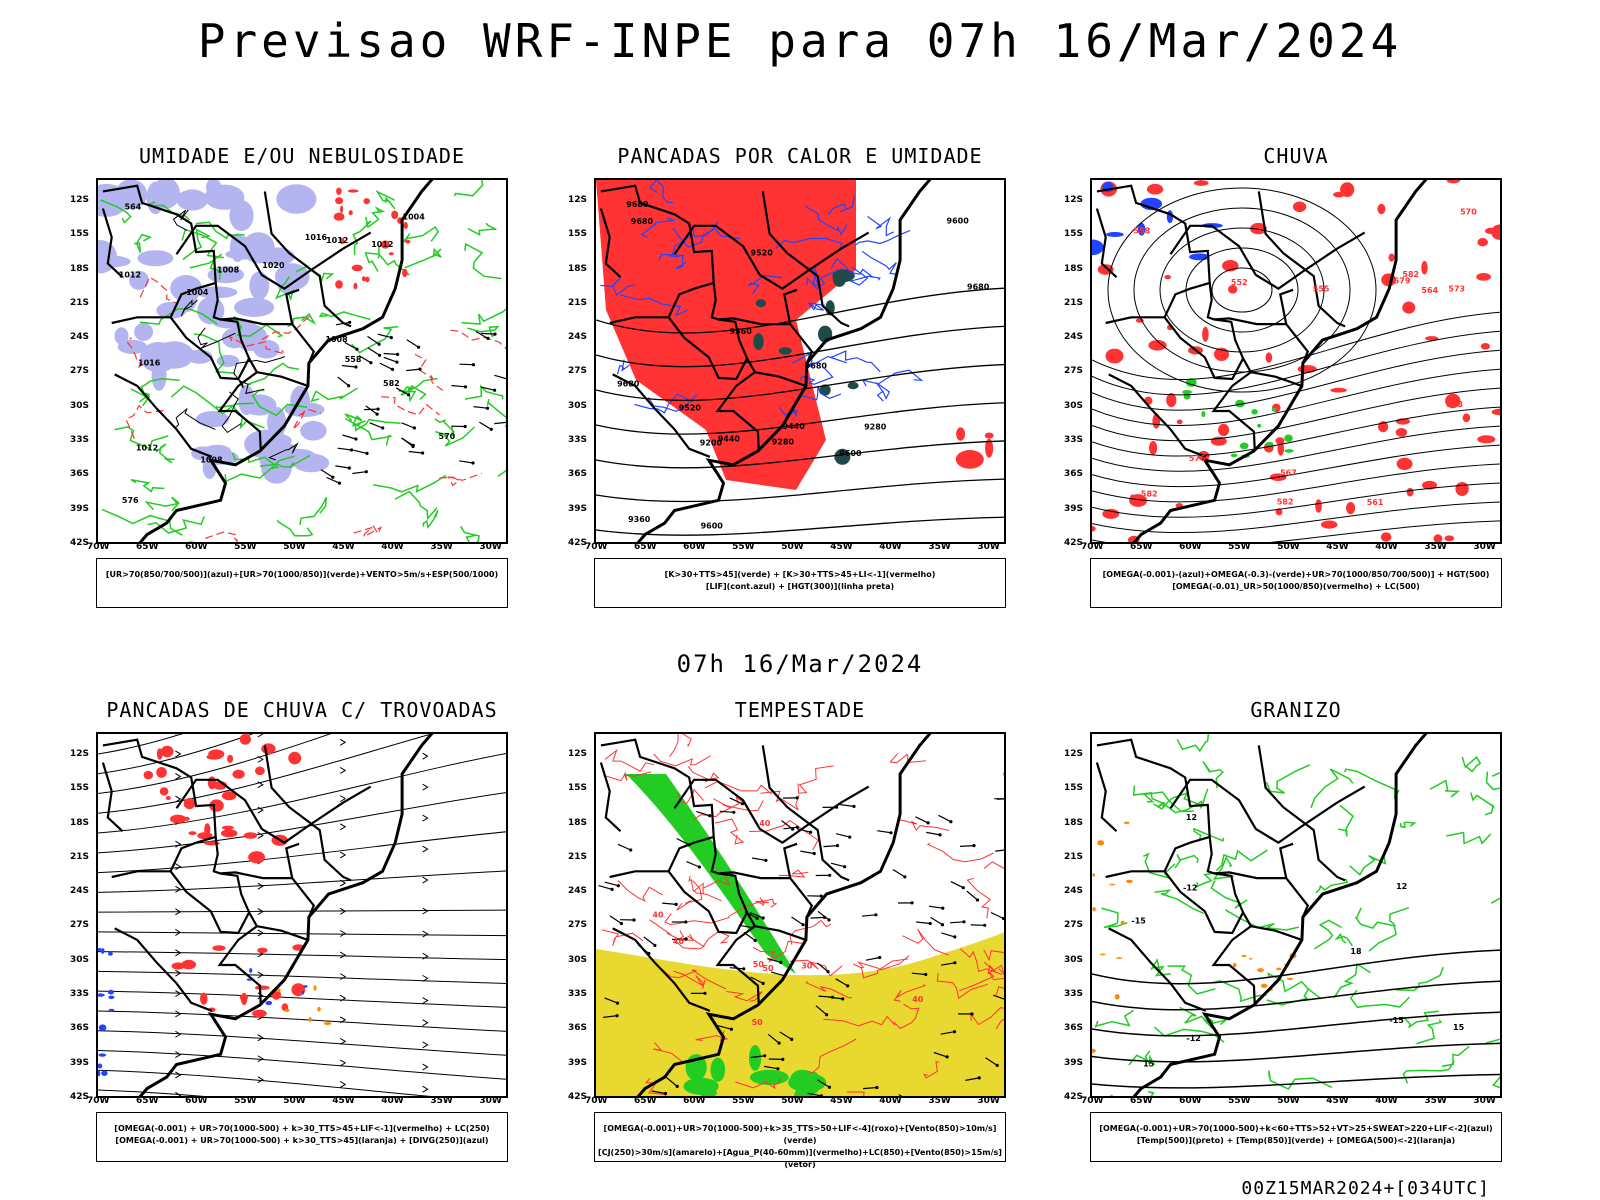 This screenshot has width=1600, height=1200. Describe the element at coordinates (800, 156) in the screenshot. I see `panel-title: PANCADAS POR CALOR E UMIDADE` at that location.